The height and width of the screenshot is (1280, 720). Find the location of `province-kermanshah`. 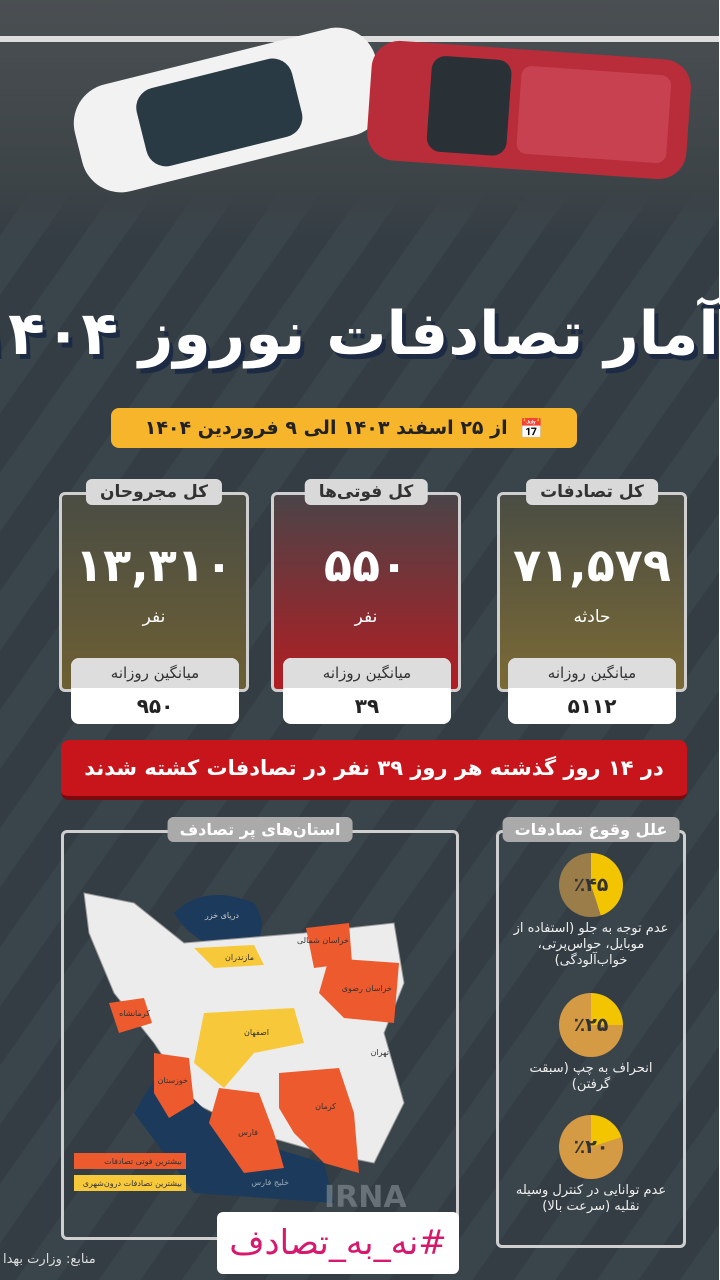

province-kermanshah is located at coordinates (131, 1015).